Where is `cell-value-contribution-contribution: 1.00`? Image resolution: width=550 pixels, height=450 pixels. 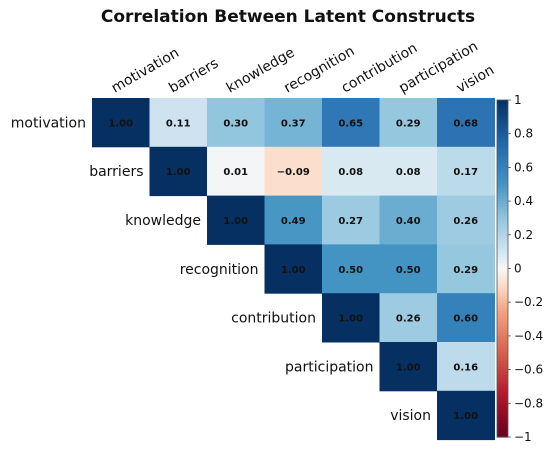 cell-value-contribution-contribution: 1.00 is located at coordinates (350, 319).